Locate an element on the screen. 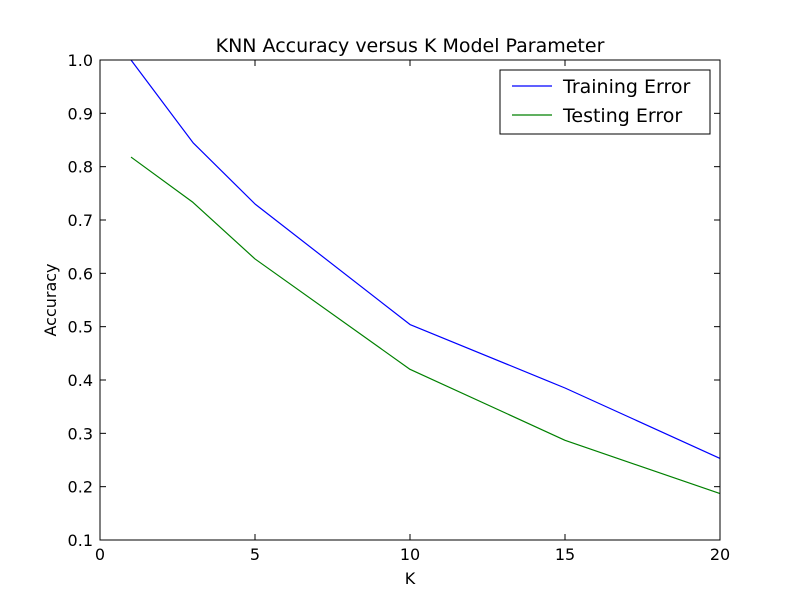  legend-label-testing-error: Testing Error is located at coordinates (622, 116).